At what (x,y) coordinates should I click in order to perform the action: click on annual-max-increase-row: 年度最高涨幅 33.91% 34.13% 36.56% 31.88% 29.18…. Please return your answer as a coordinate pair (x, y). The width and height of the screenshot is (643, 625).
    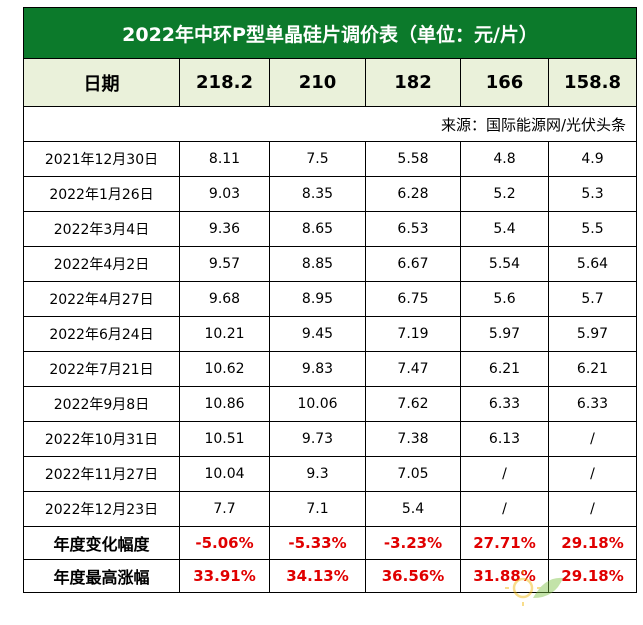
    Looking at the image, I should click on (330, 576).